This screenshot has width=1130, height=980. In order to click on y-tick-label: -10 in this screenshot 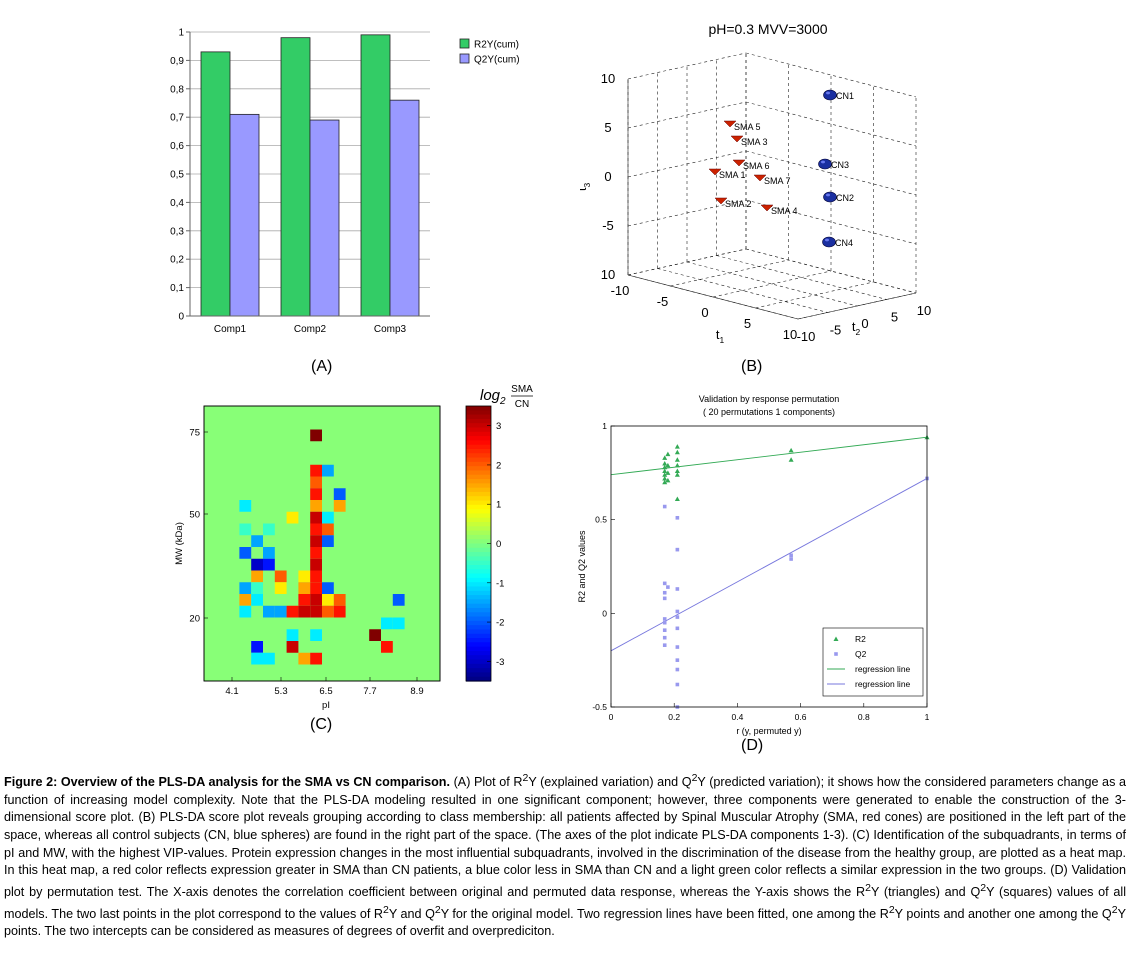, I will do `click(806, 336)`.